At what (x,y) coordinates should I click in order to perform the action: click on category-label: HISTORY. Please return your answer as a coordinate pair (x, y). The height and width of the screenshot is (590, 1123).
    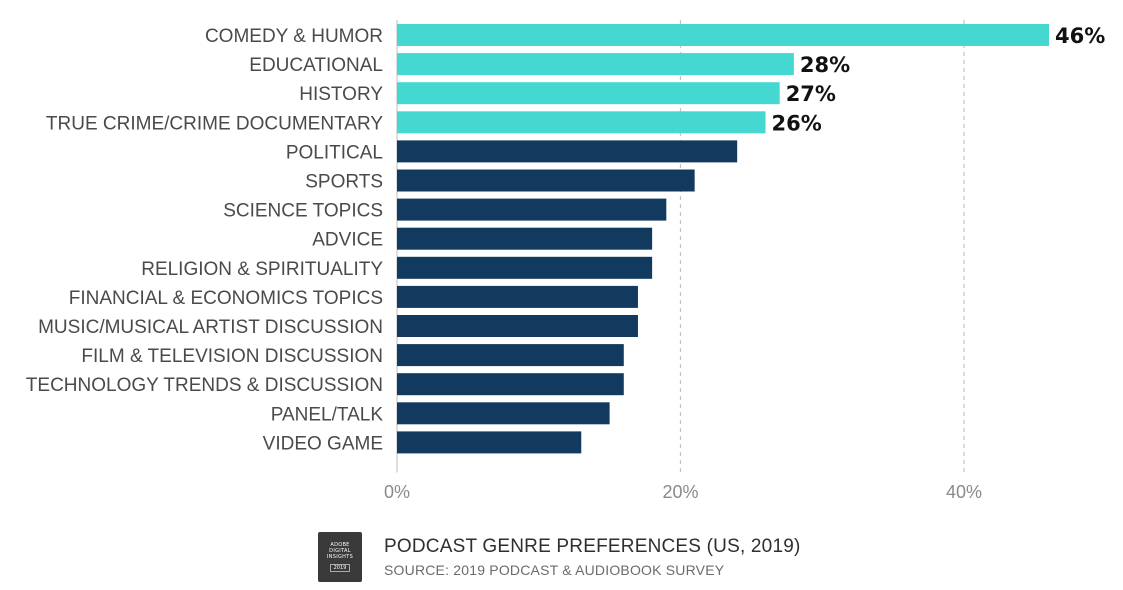
    Looking at the image, I should click on (341, 94).